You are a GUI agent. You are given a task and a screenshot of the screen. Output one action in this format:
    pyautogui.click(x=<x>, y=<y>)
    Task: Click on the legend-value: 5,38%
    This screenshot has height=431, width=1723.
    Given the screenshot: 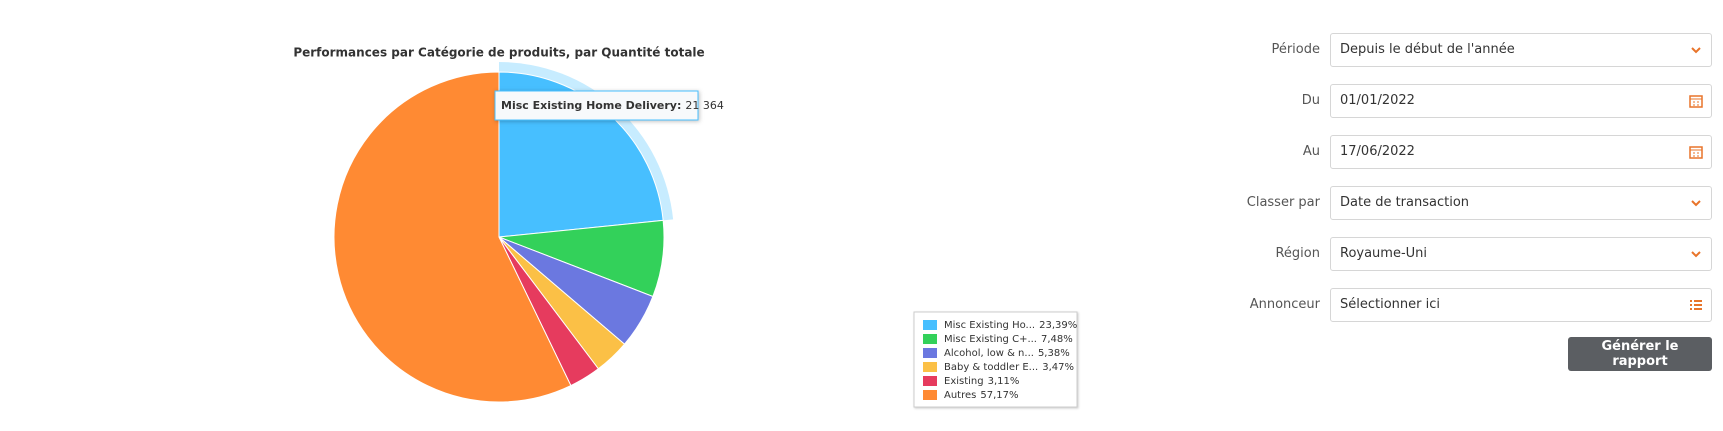 What is the action you would take?
    pyautogui.click(x=1054, y=353)
    